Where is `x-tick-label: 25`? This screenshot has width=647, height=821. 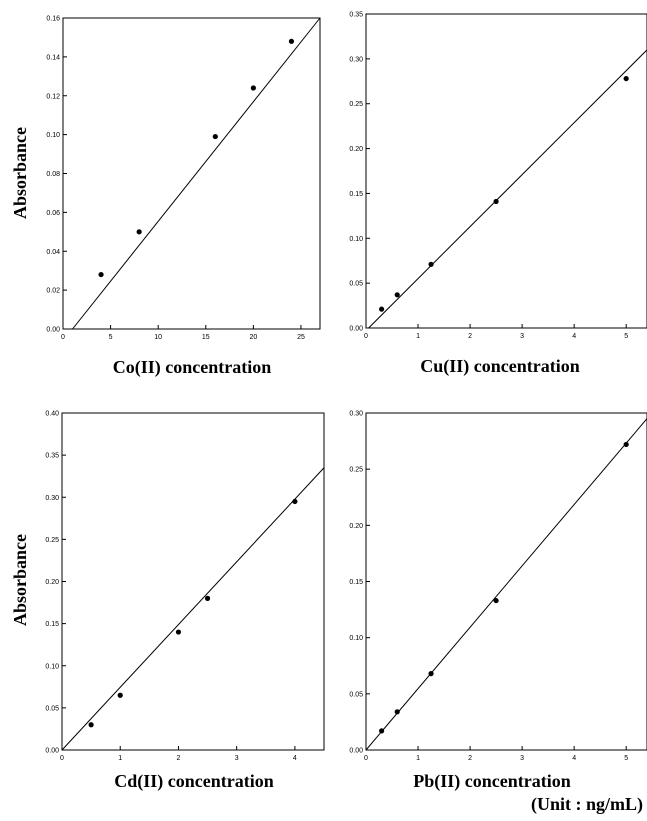
x-tick-label: 25 is located at coordinates (301, 337).